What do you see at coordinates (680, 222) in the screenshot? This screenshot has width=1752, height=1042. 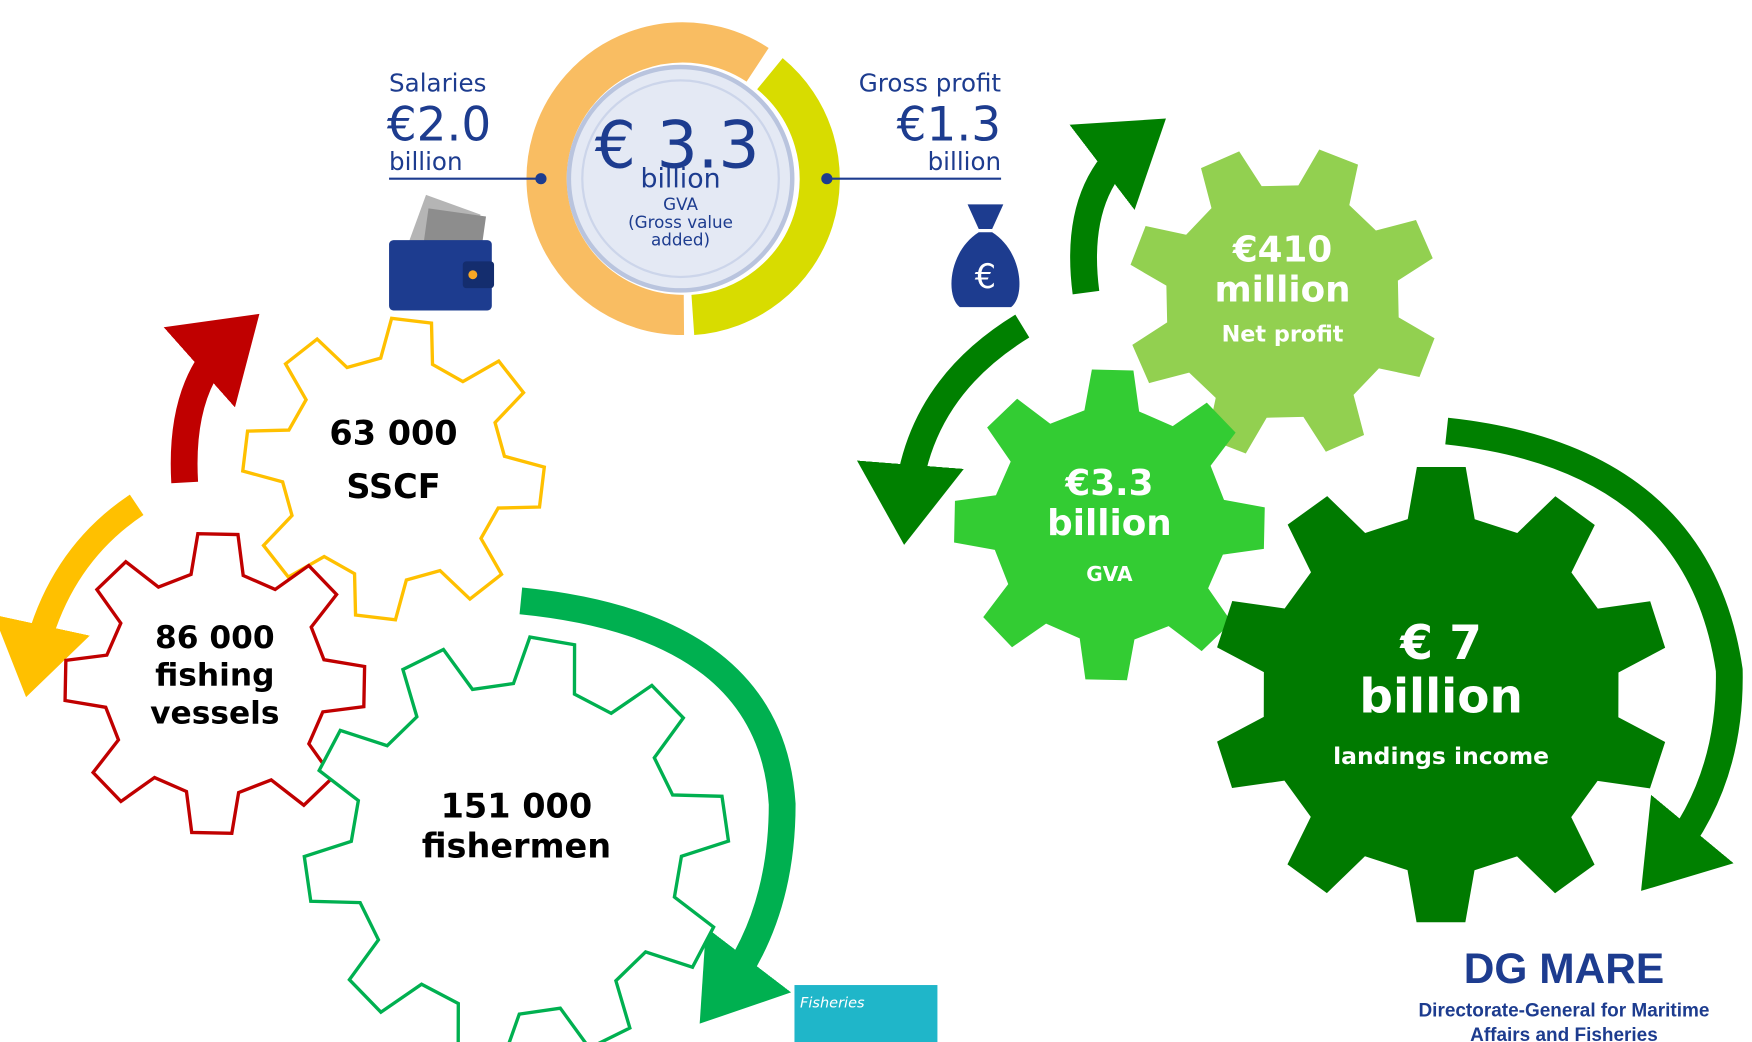 I see `gva-line: (Gross value` at bounding box center [680, 222].